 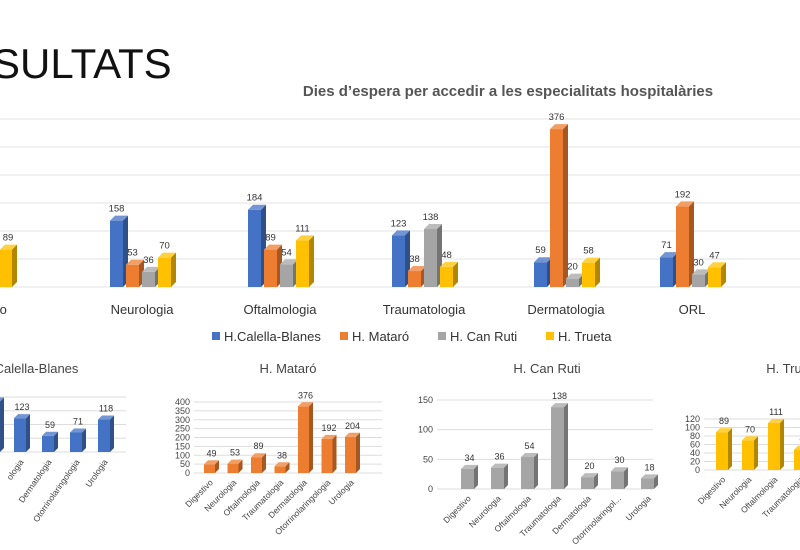 What do you see at coordinates (692, 419) in the screenshot?
I see `y-tick-label: 120` at bounding box center [692, 419].